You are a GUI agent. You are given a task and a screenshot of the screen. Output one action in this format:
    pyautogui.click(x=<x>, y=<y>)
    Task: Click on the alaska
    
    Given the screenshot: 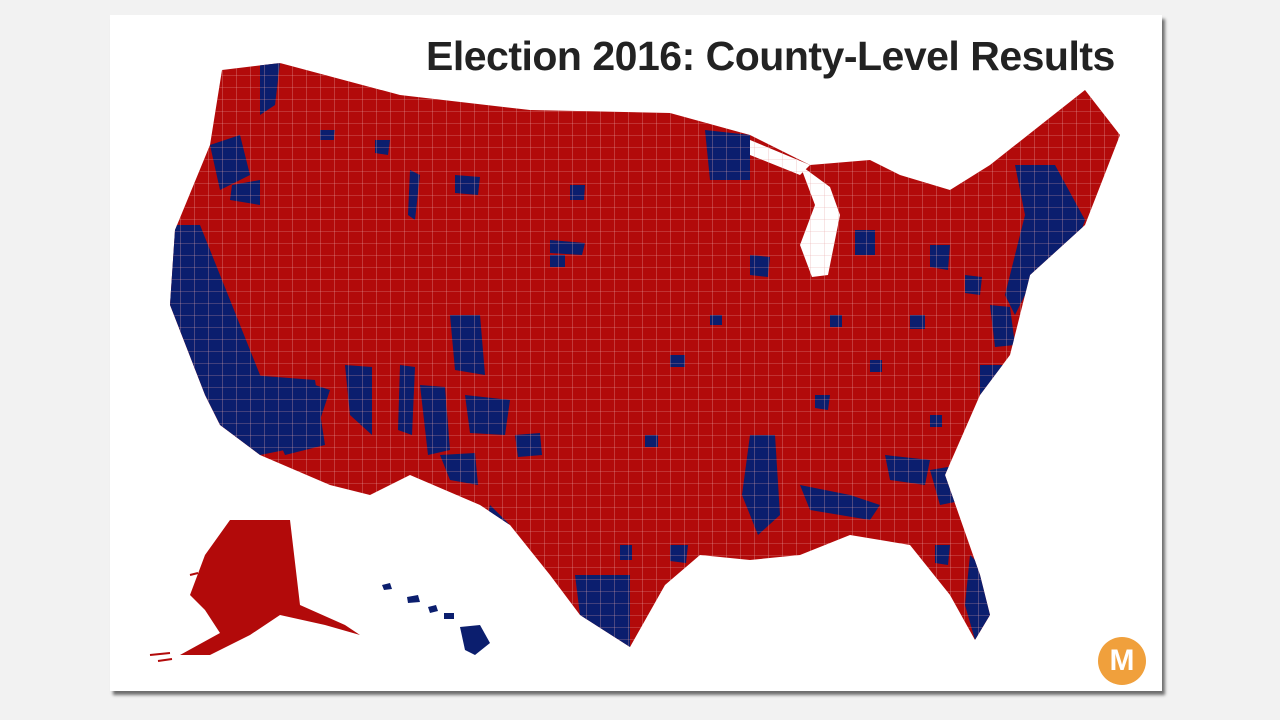 What is the action you would take?
    pyautogui.click(x=254, y=591)
    